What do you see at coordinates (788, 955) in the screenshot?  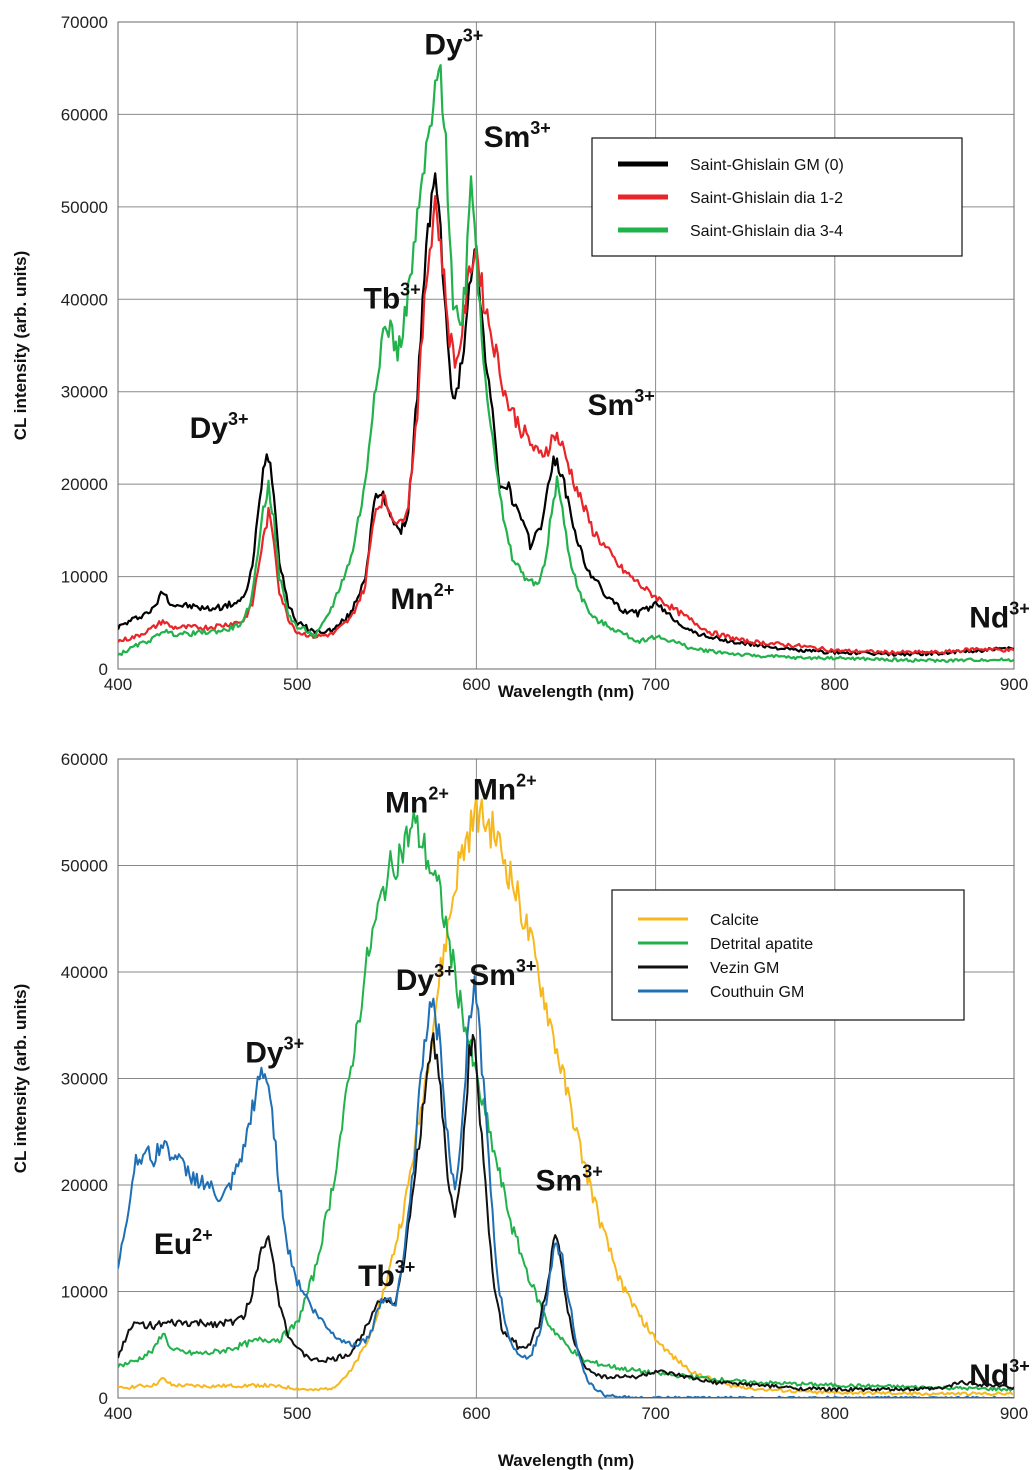 I see `legend-box` at bounding box center [788, 955].